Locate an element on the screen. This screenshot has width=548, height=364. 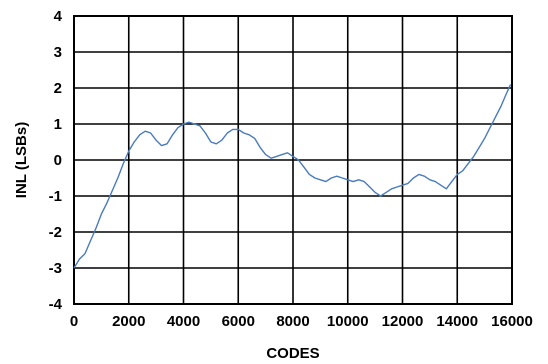
x-axis-title: CODES is located at coordinates (292, 353).